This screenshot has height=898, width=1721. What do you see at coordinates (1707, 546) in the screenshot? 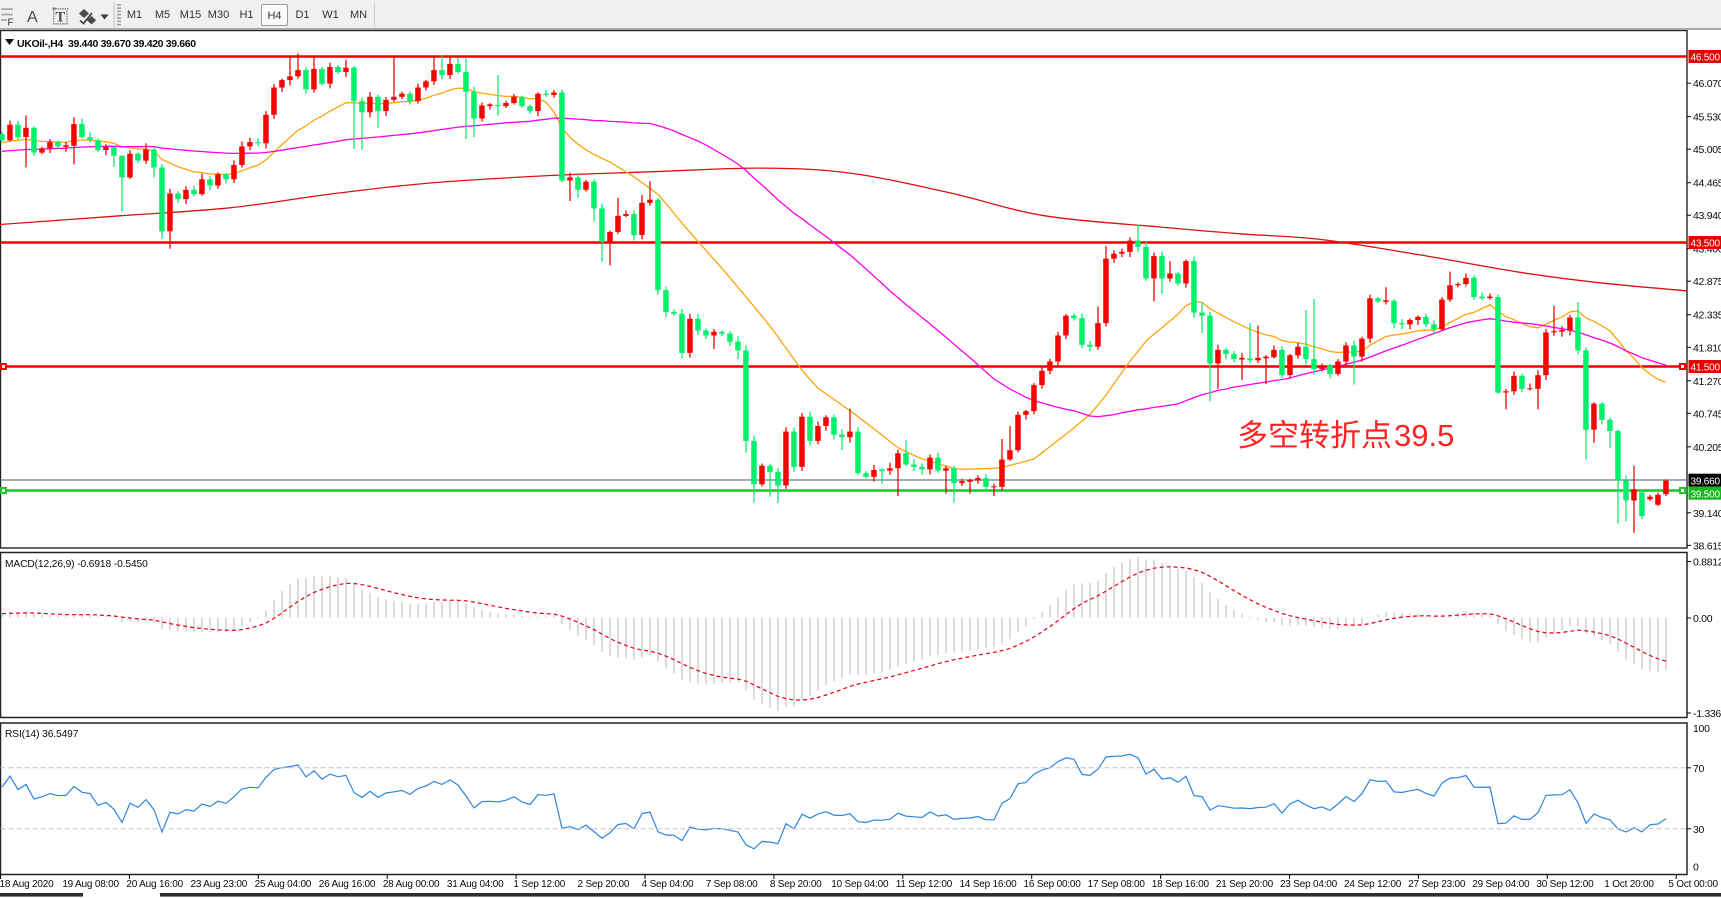
I see `svg-text: 38.615` at bounding box center [1707, 546].